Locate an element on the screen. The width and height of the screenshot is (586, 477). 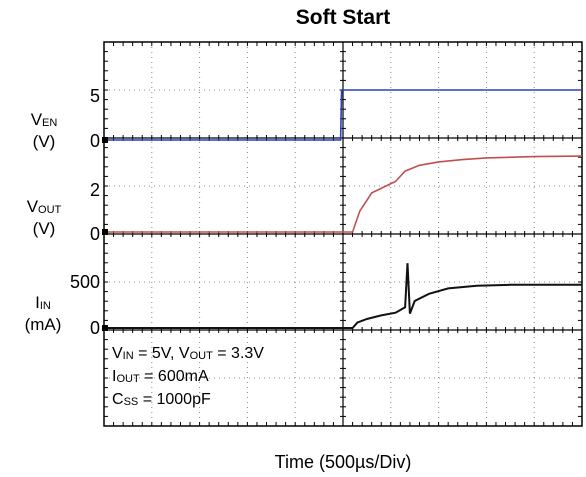
vout-sub: OUT is located at coordinates (201, 356).